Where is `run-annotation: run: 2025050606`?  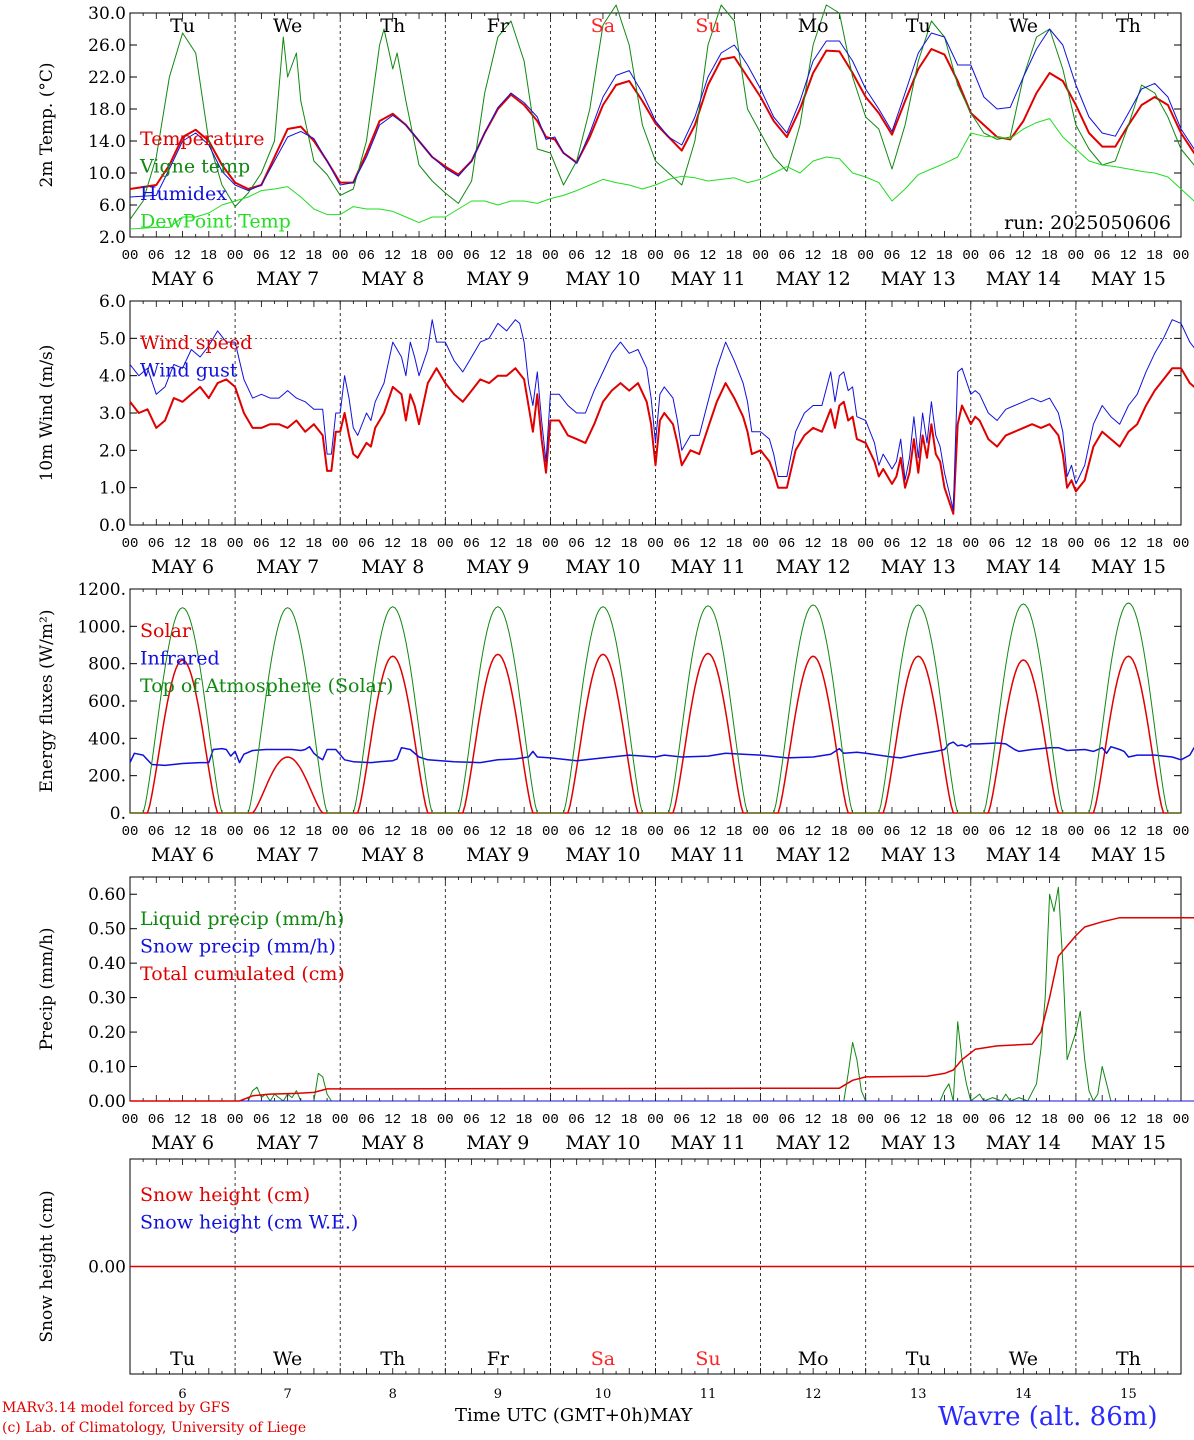 run-annotation: run: 2025050606 is located at coordinates (1087, 223).